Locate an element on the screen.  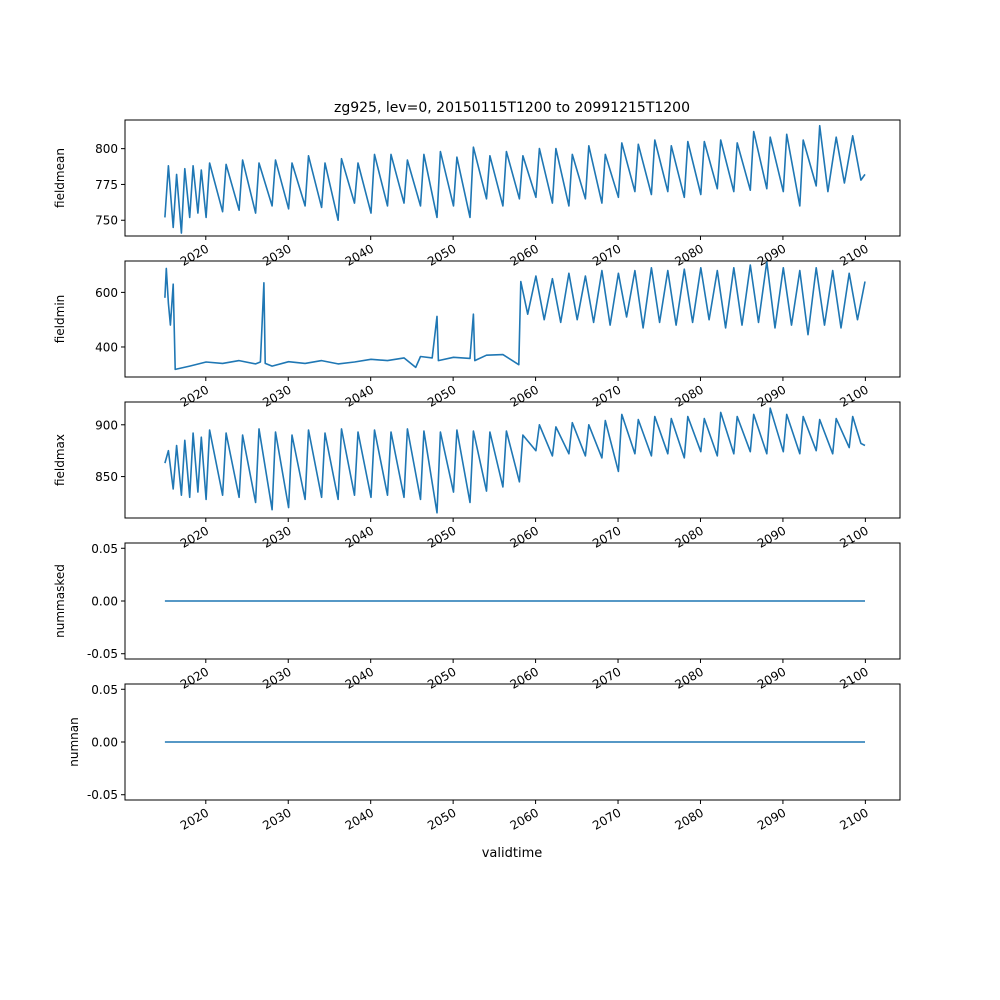
y-axis-label-fieldmax: fieldmax is located at coordinates (60, 460).